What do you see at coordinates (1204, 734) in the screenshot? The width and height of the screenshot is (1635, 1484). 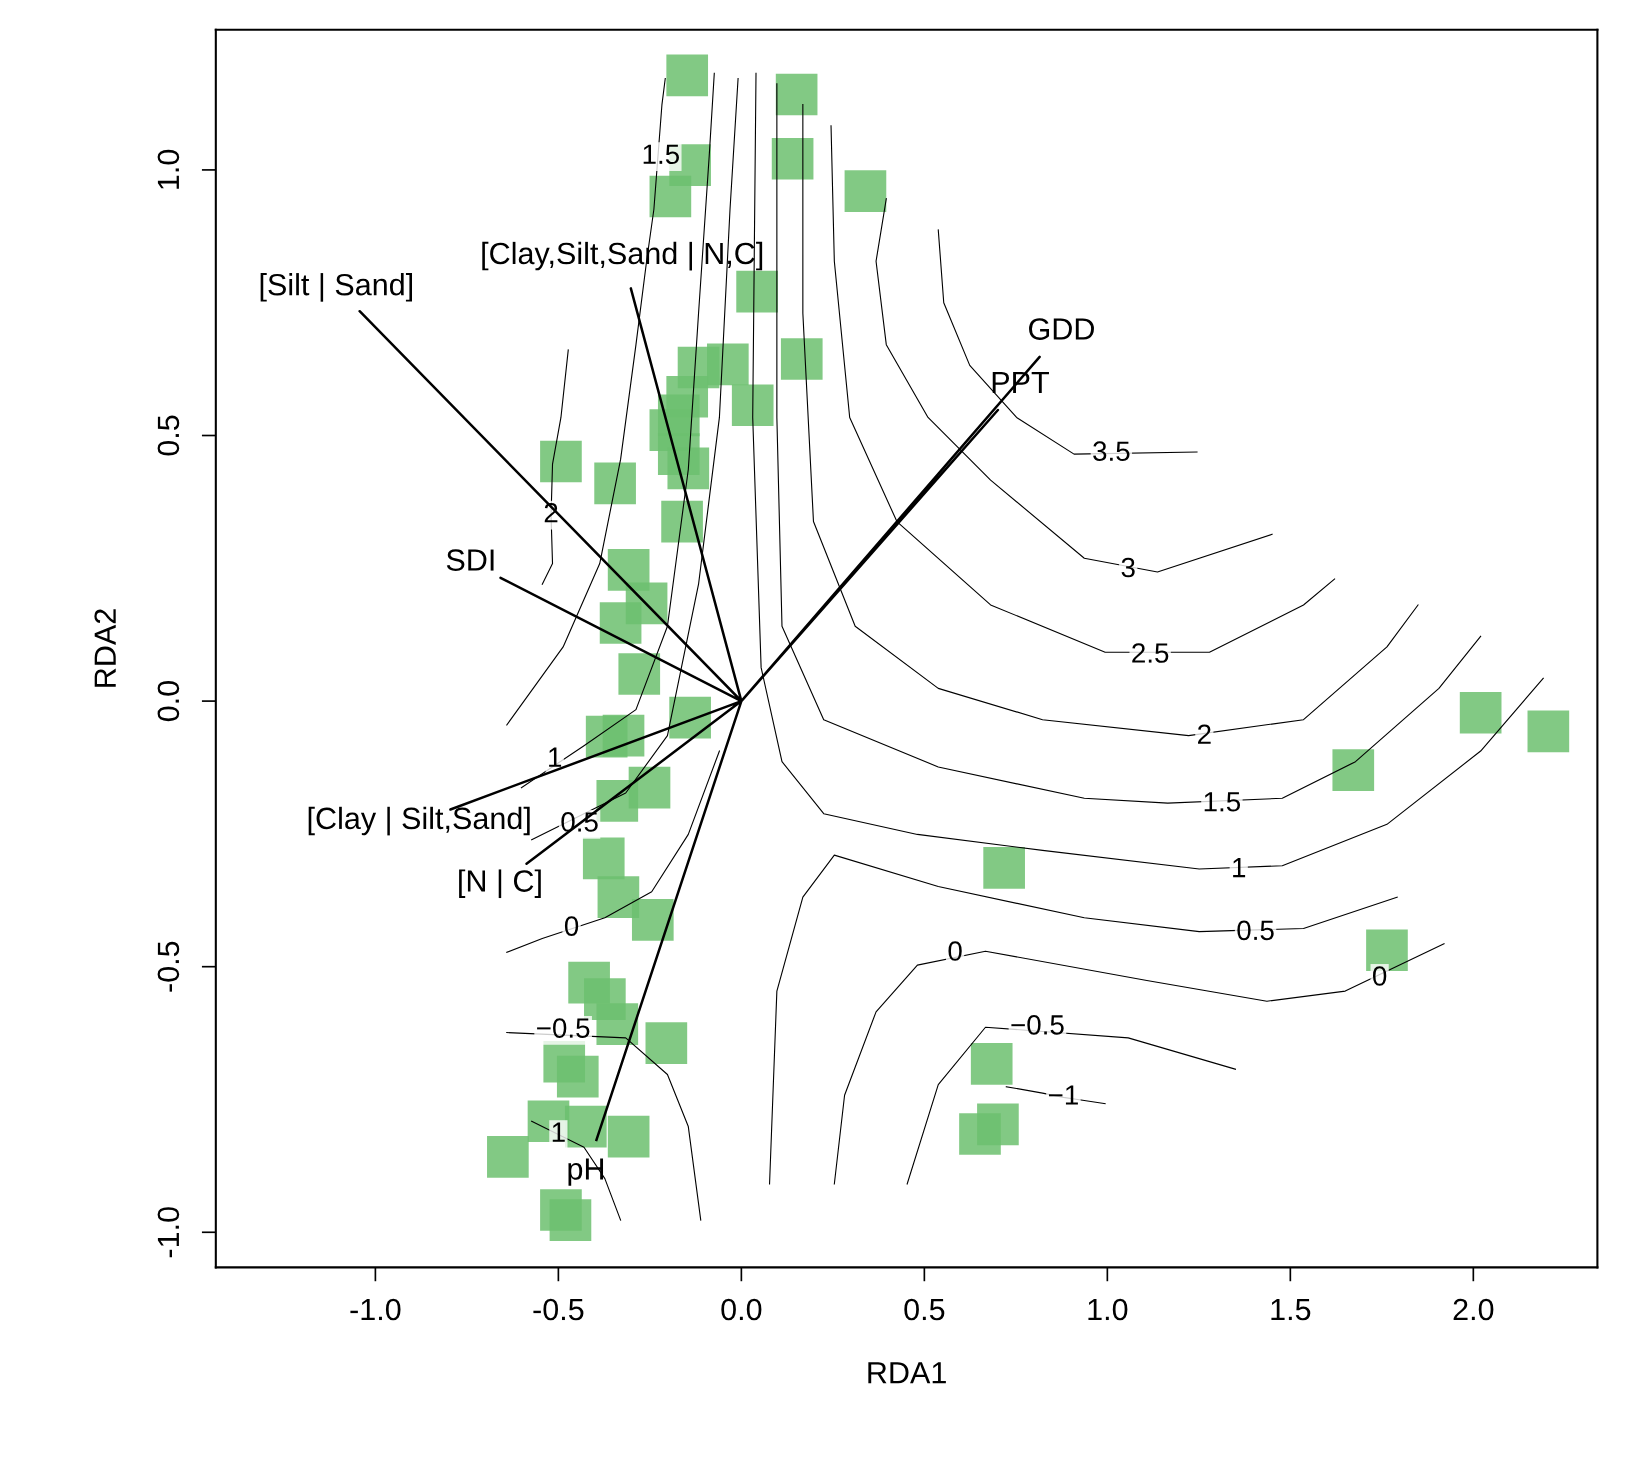 I see `annotation: 2` at bounding box center [1204, 734].